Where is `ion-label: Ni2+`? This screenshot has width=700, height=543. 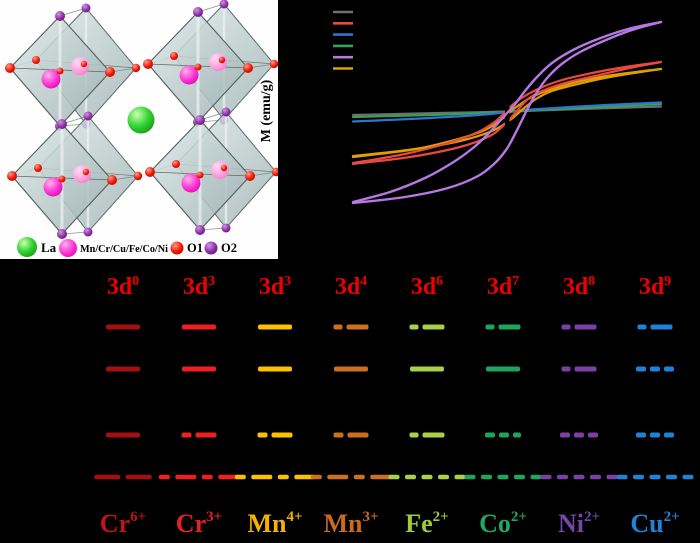 ion-label: Ni2+ is located at coordinates (579, 523).